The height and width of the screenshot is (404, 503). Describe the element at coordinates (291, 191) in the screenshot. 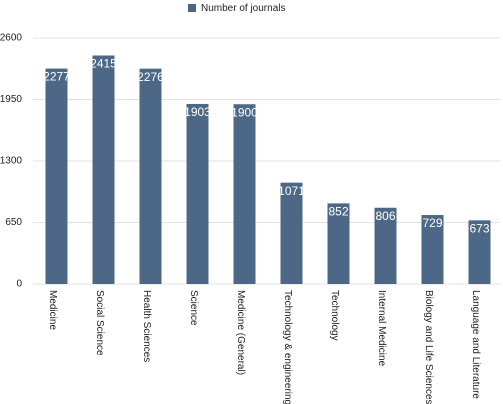

I see `data-label: 1071` at that location.